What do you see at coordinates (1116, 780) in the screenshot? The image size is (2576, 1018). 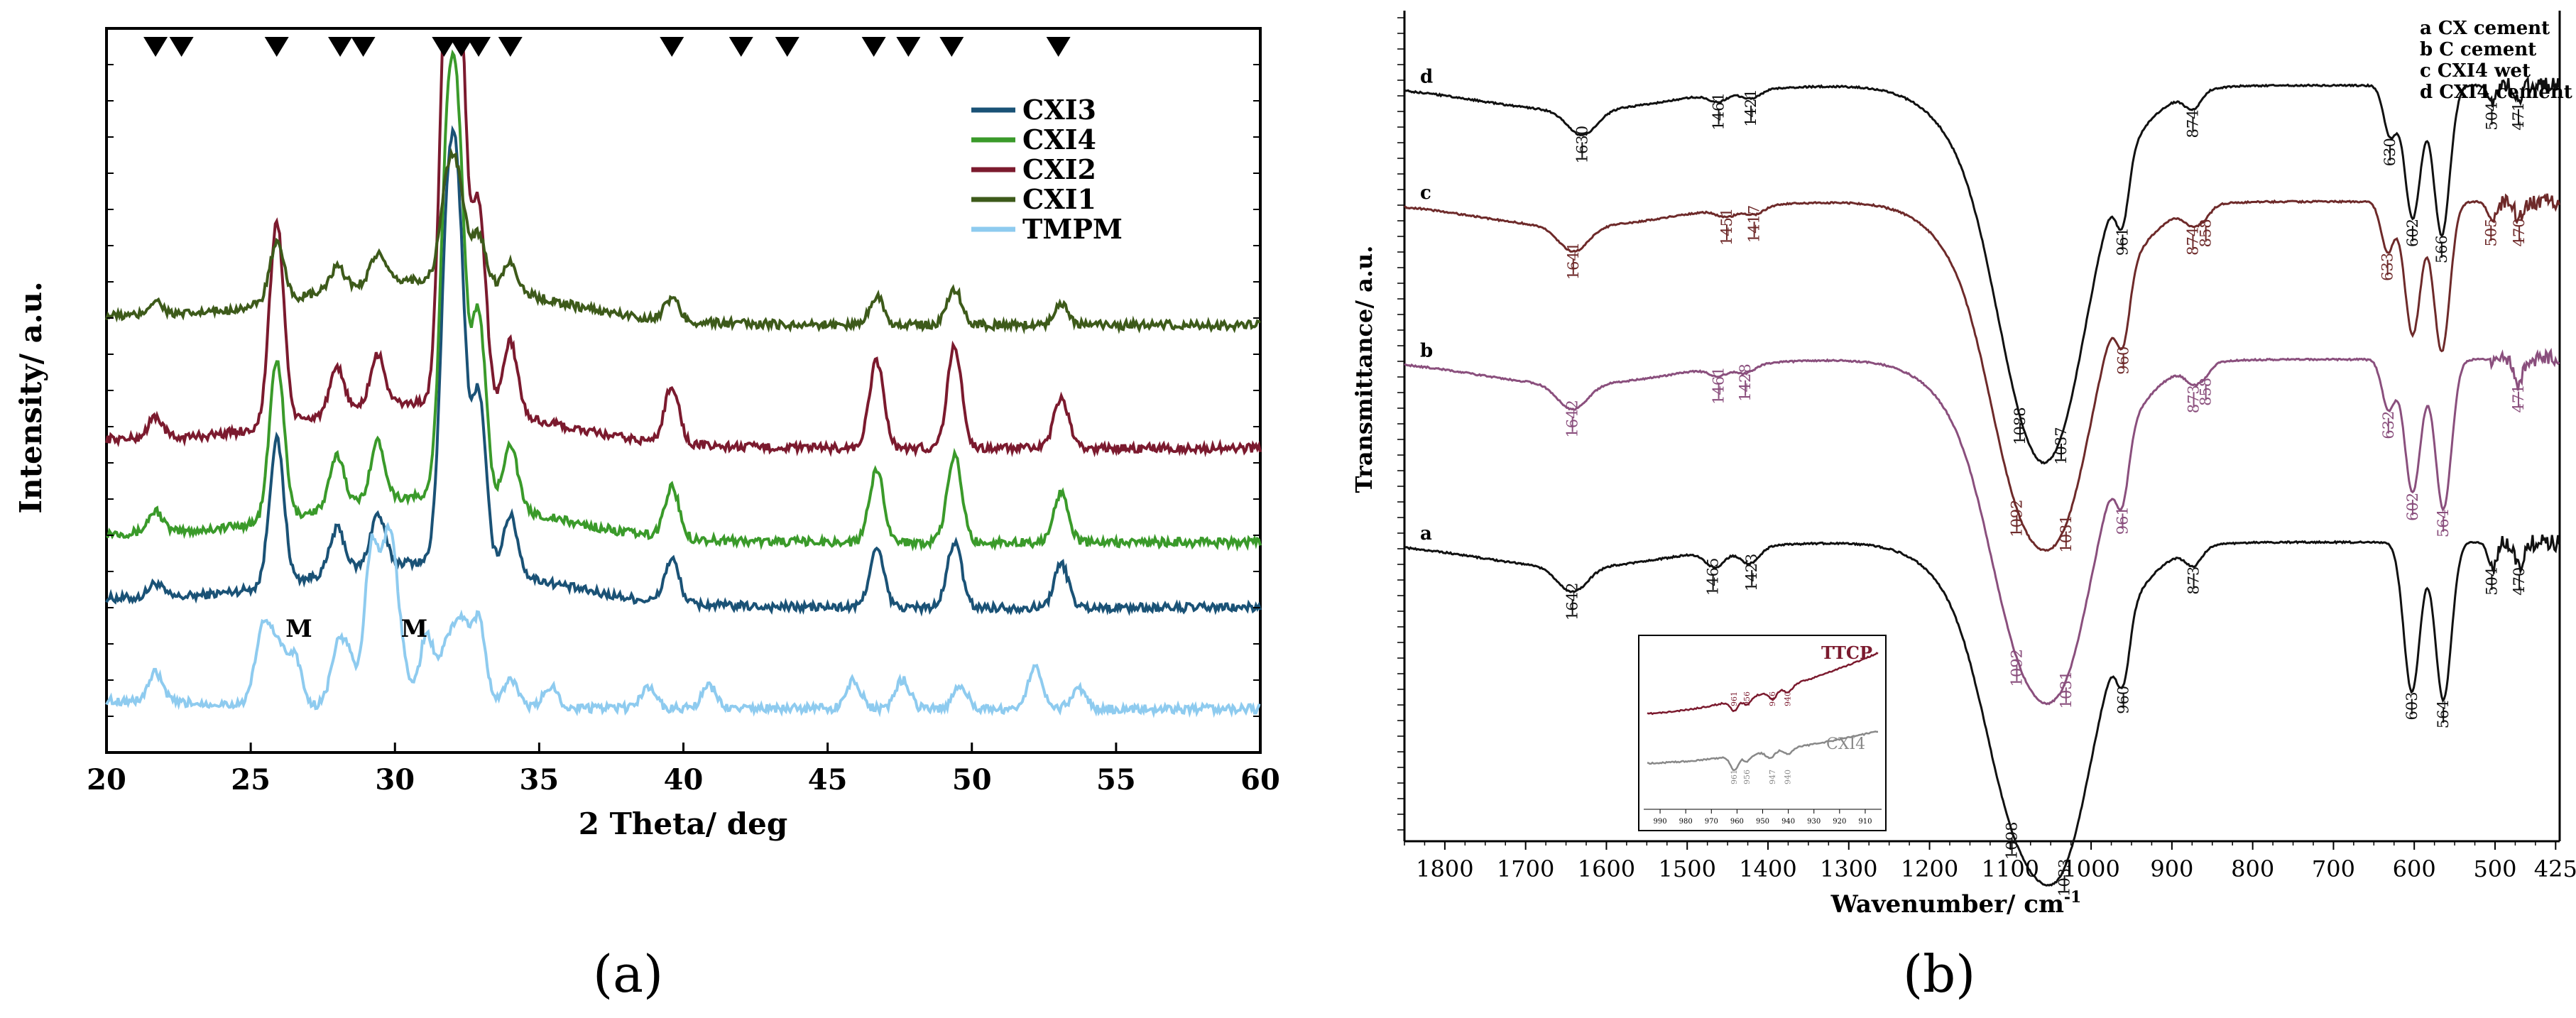 I see `xrd-x-tick-label: 55` at bounding box center [1116, 780].